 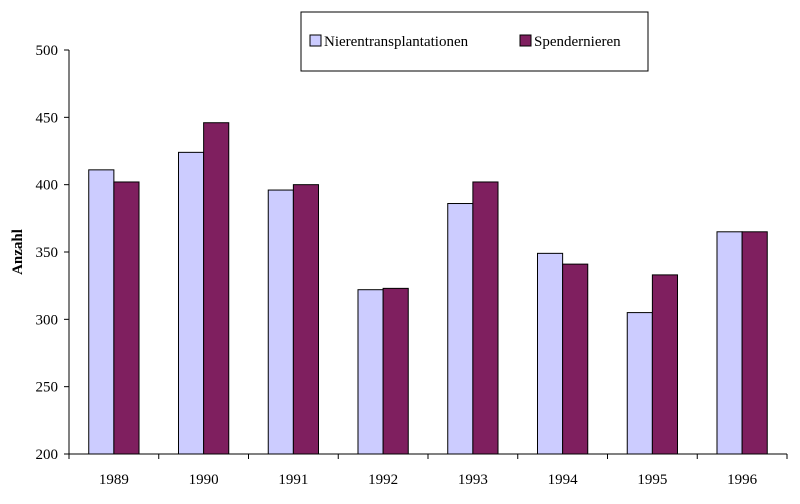 I want to click on y-axis-title: Anzahl, so click(x=18, y=252).